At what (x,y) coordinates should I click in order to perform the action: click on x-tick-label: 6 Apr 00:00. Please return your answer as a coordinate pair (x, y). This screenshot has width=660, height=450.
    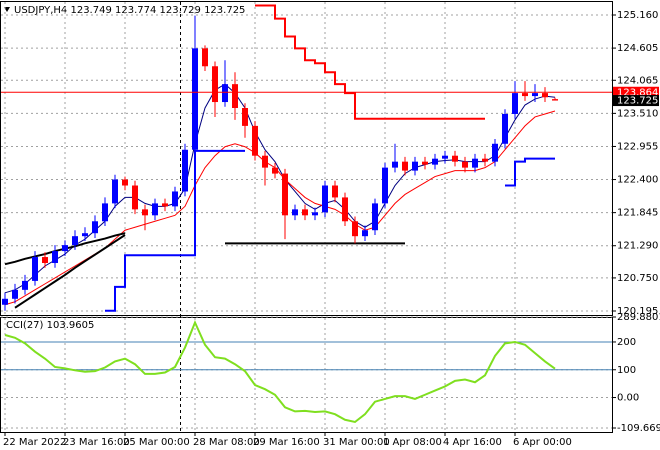
    Looking at the image, I should click on (542, 442).